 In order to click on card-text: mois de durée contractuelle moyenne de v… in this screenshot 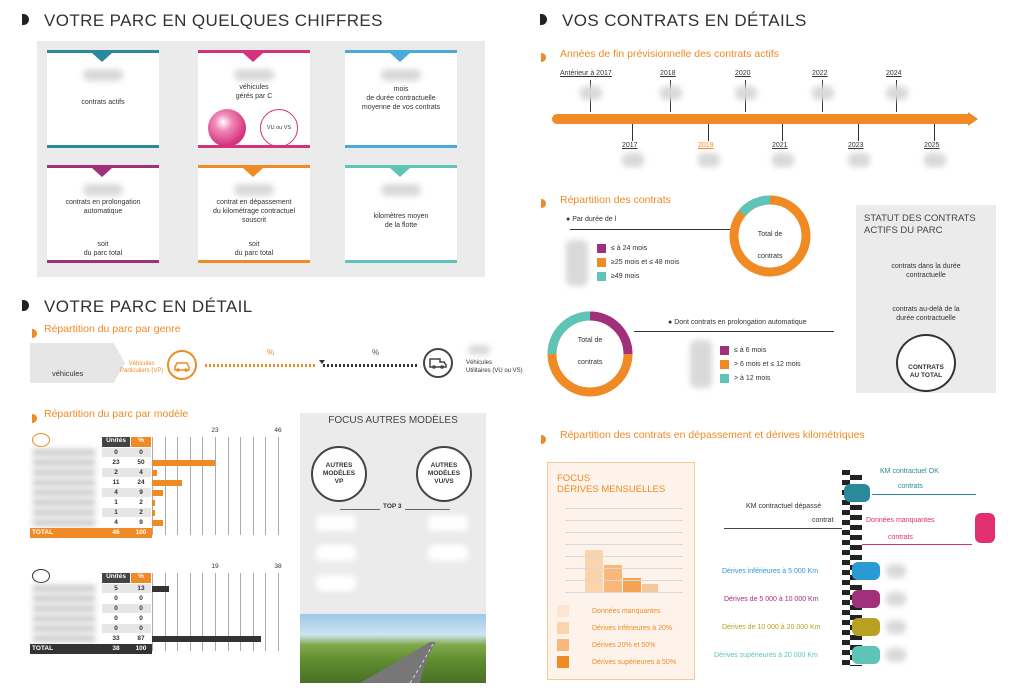, I will do `click(401, 98)`.